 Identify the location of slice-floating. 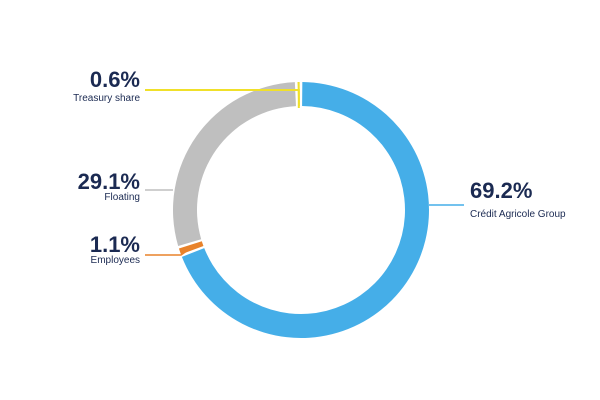
(234, 164).